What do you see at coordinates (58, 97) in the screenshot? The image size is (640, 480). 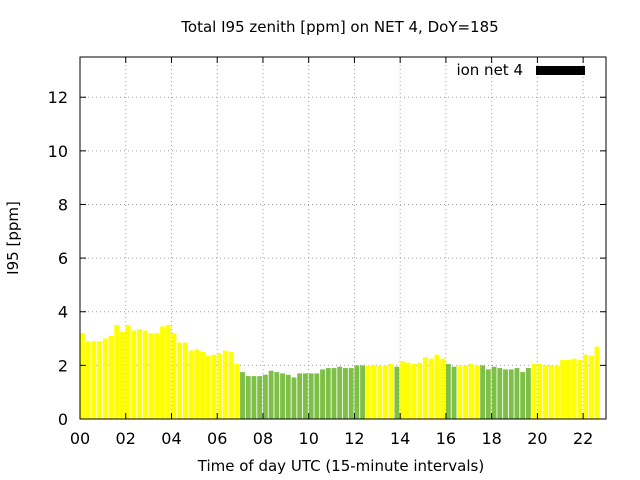 I see `y-tick-label: 12` at bounding box center [58, 97].